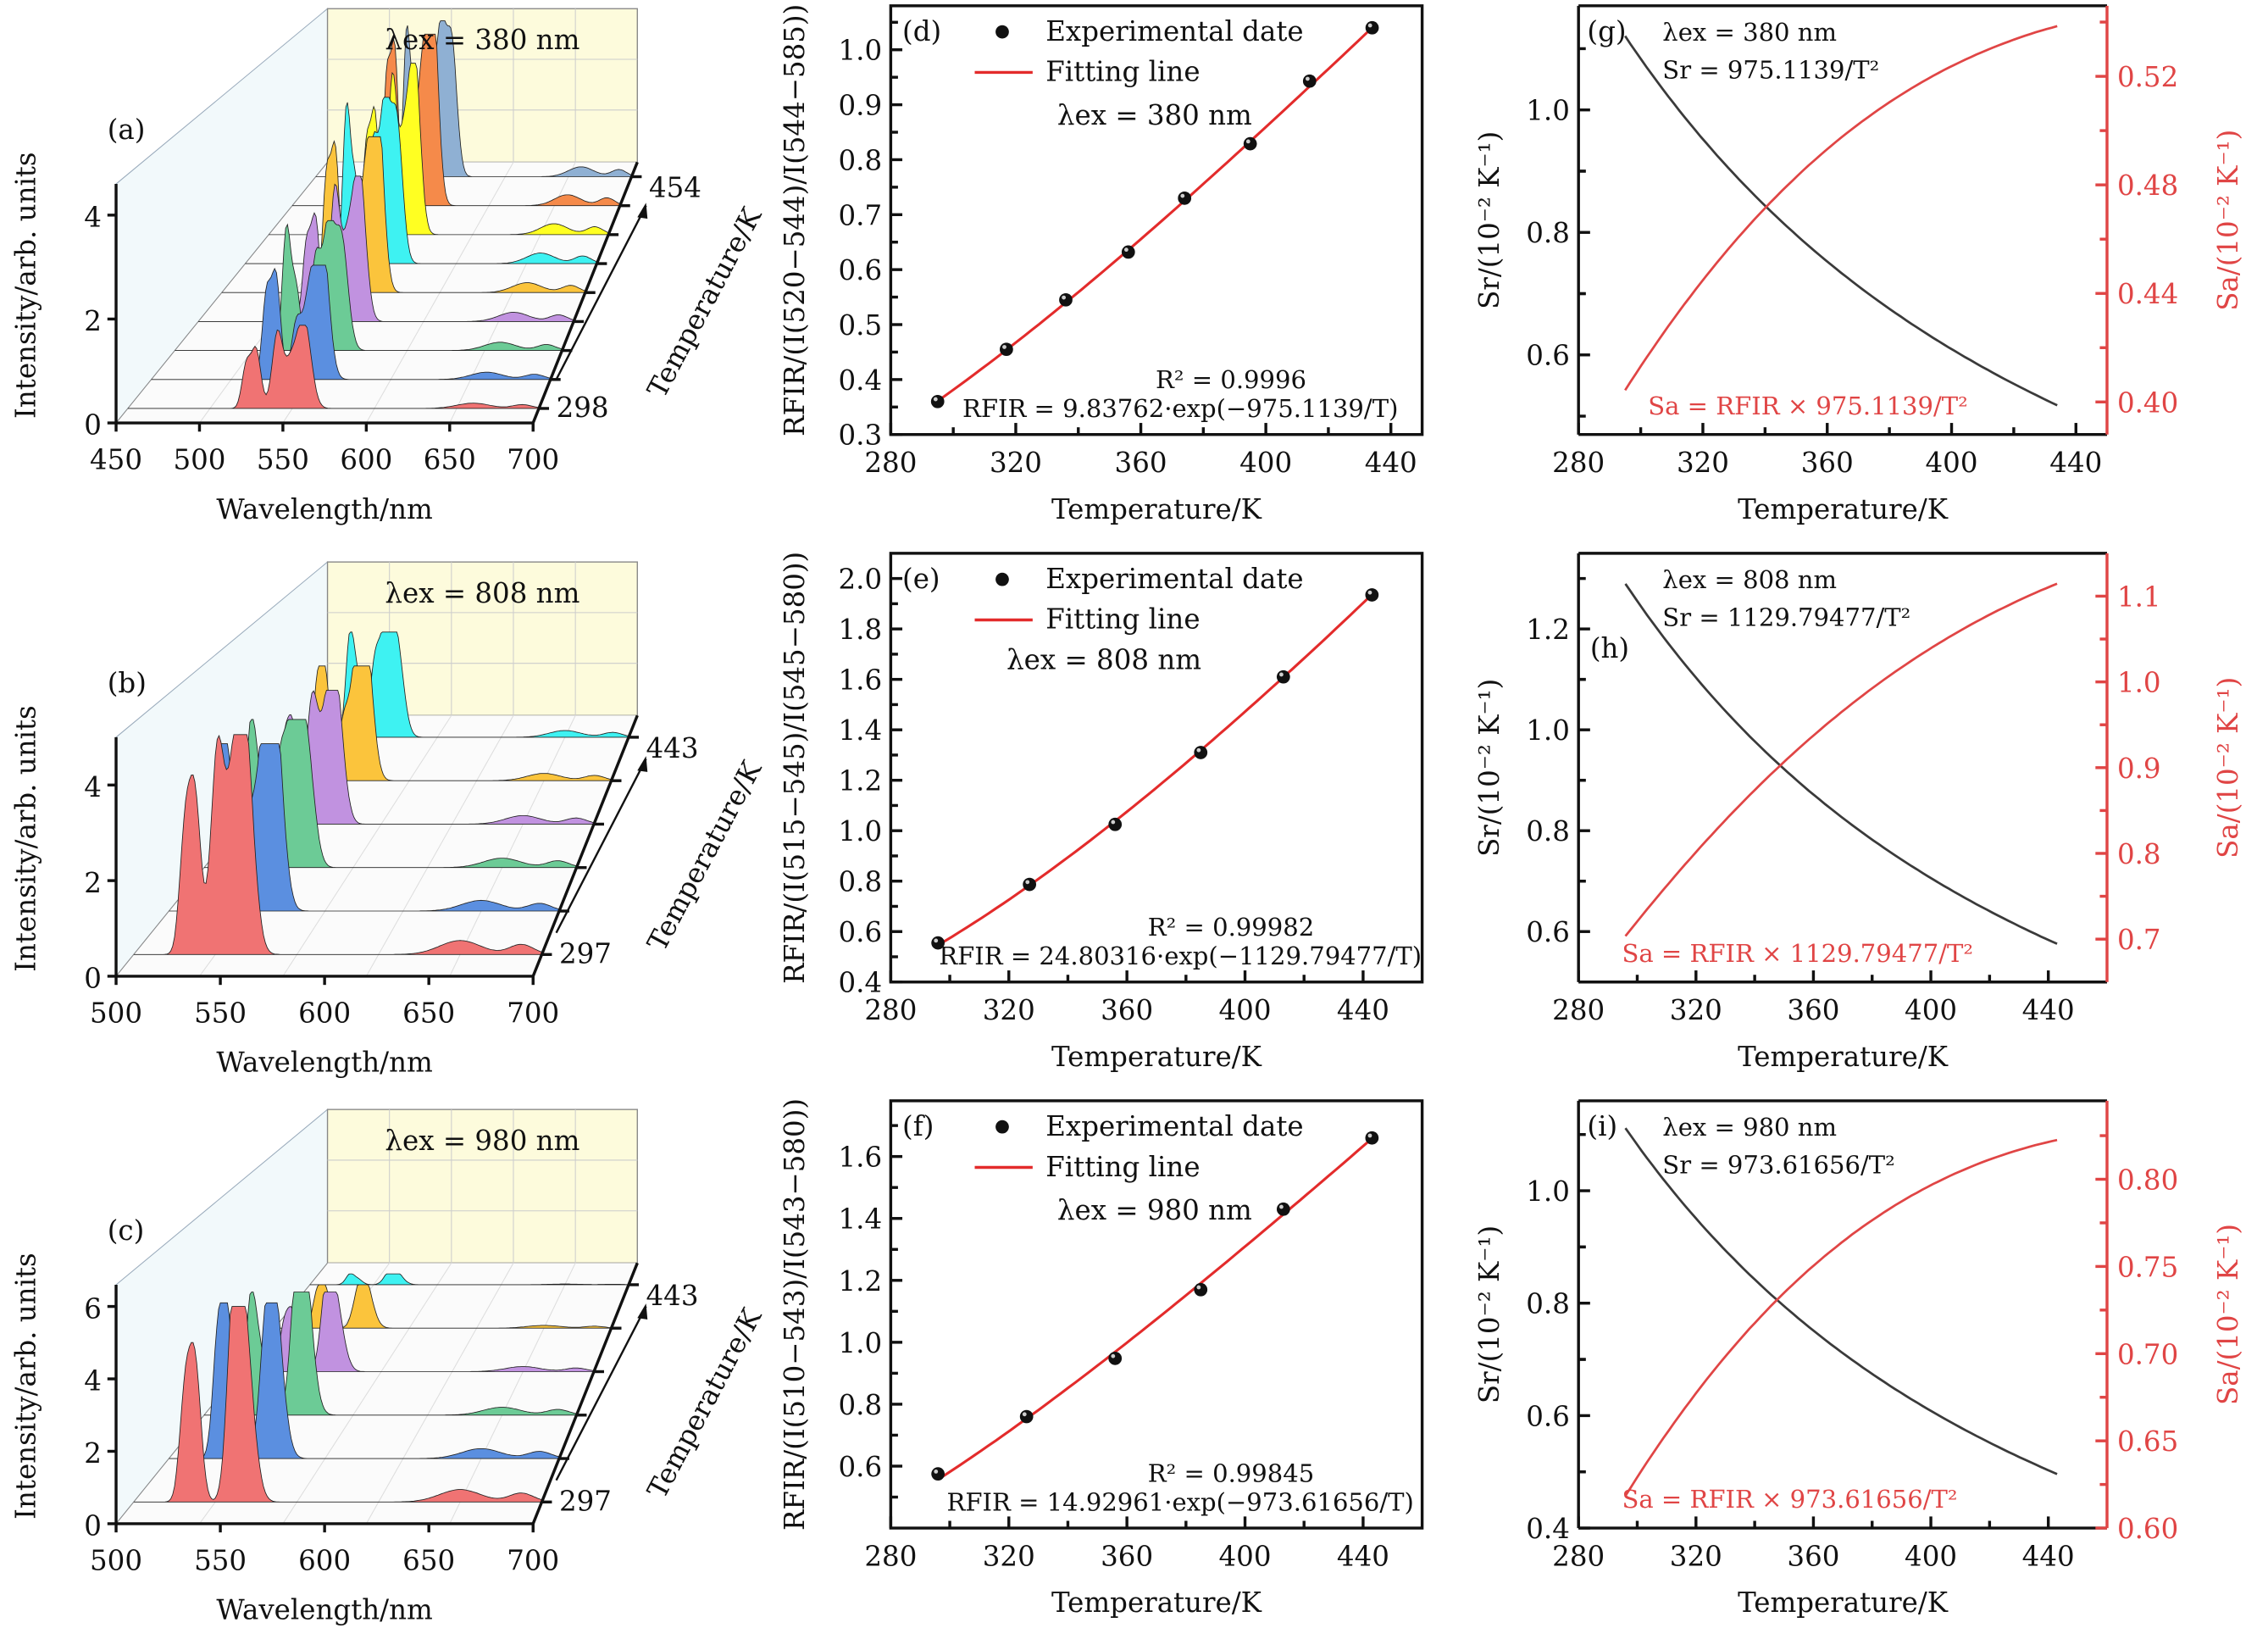 Image resolution: width=2268 pixels, height=1628 pixels. Describe the element at coordinates (25, 285) in the screenshot. I see `y-axis-label: Intensity/arb. units` at that location.